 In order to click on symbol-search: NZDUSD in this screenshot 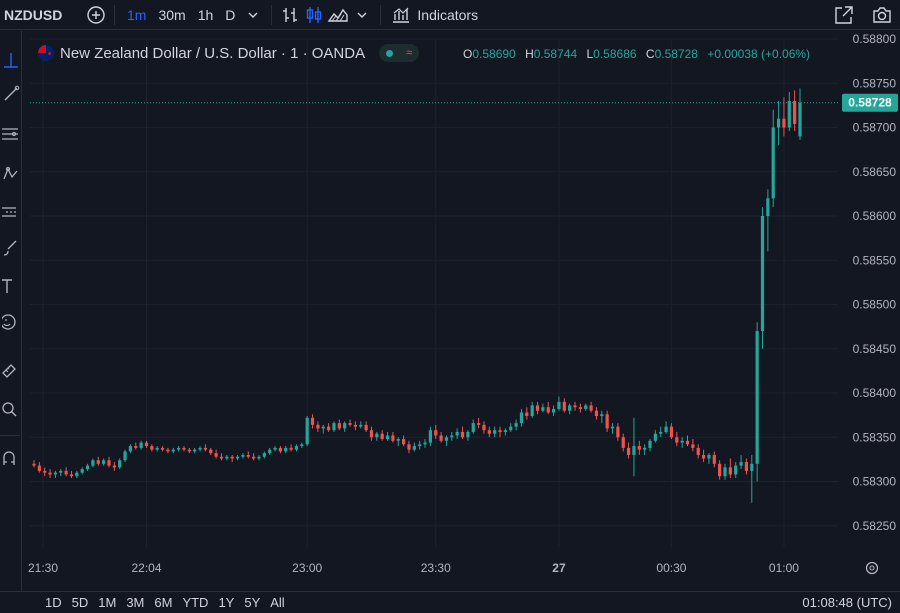, I will do `click(33, 14)`.